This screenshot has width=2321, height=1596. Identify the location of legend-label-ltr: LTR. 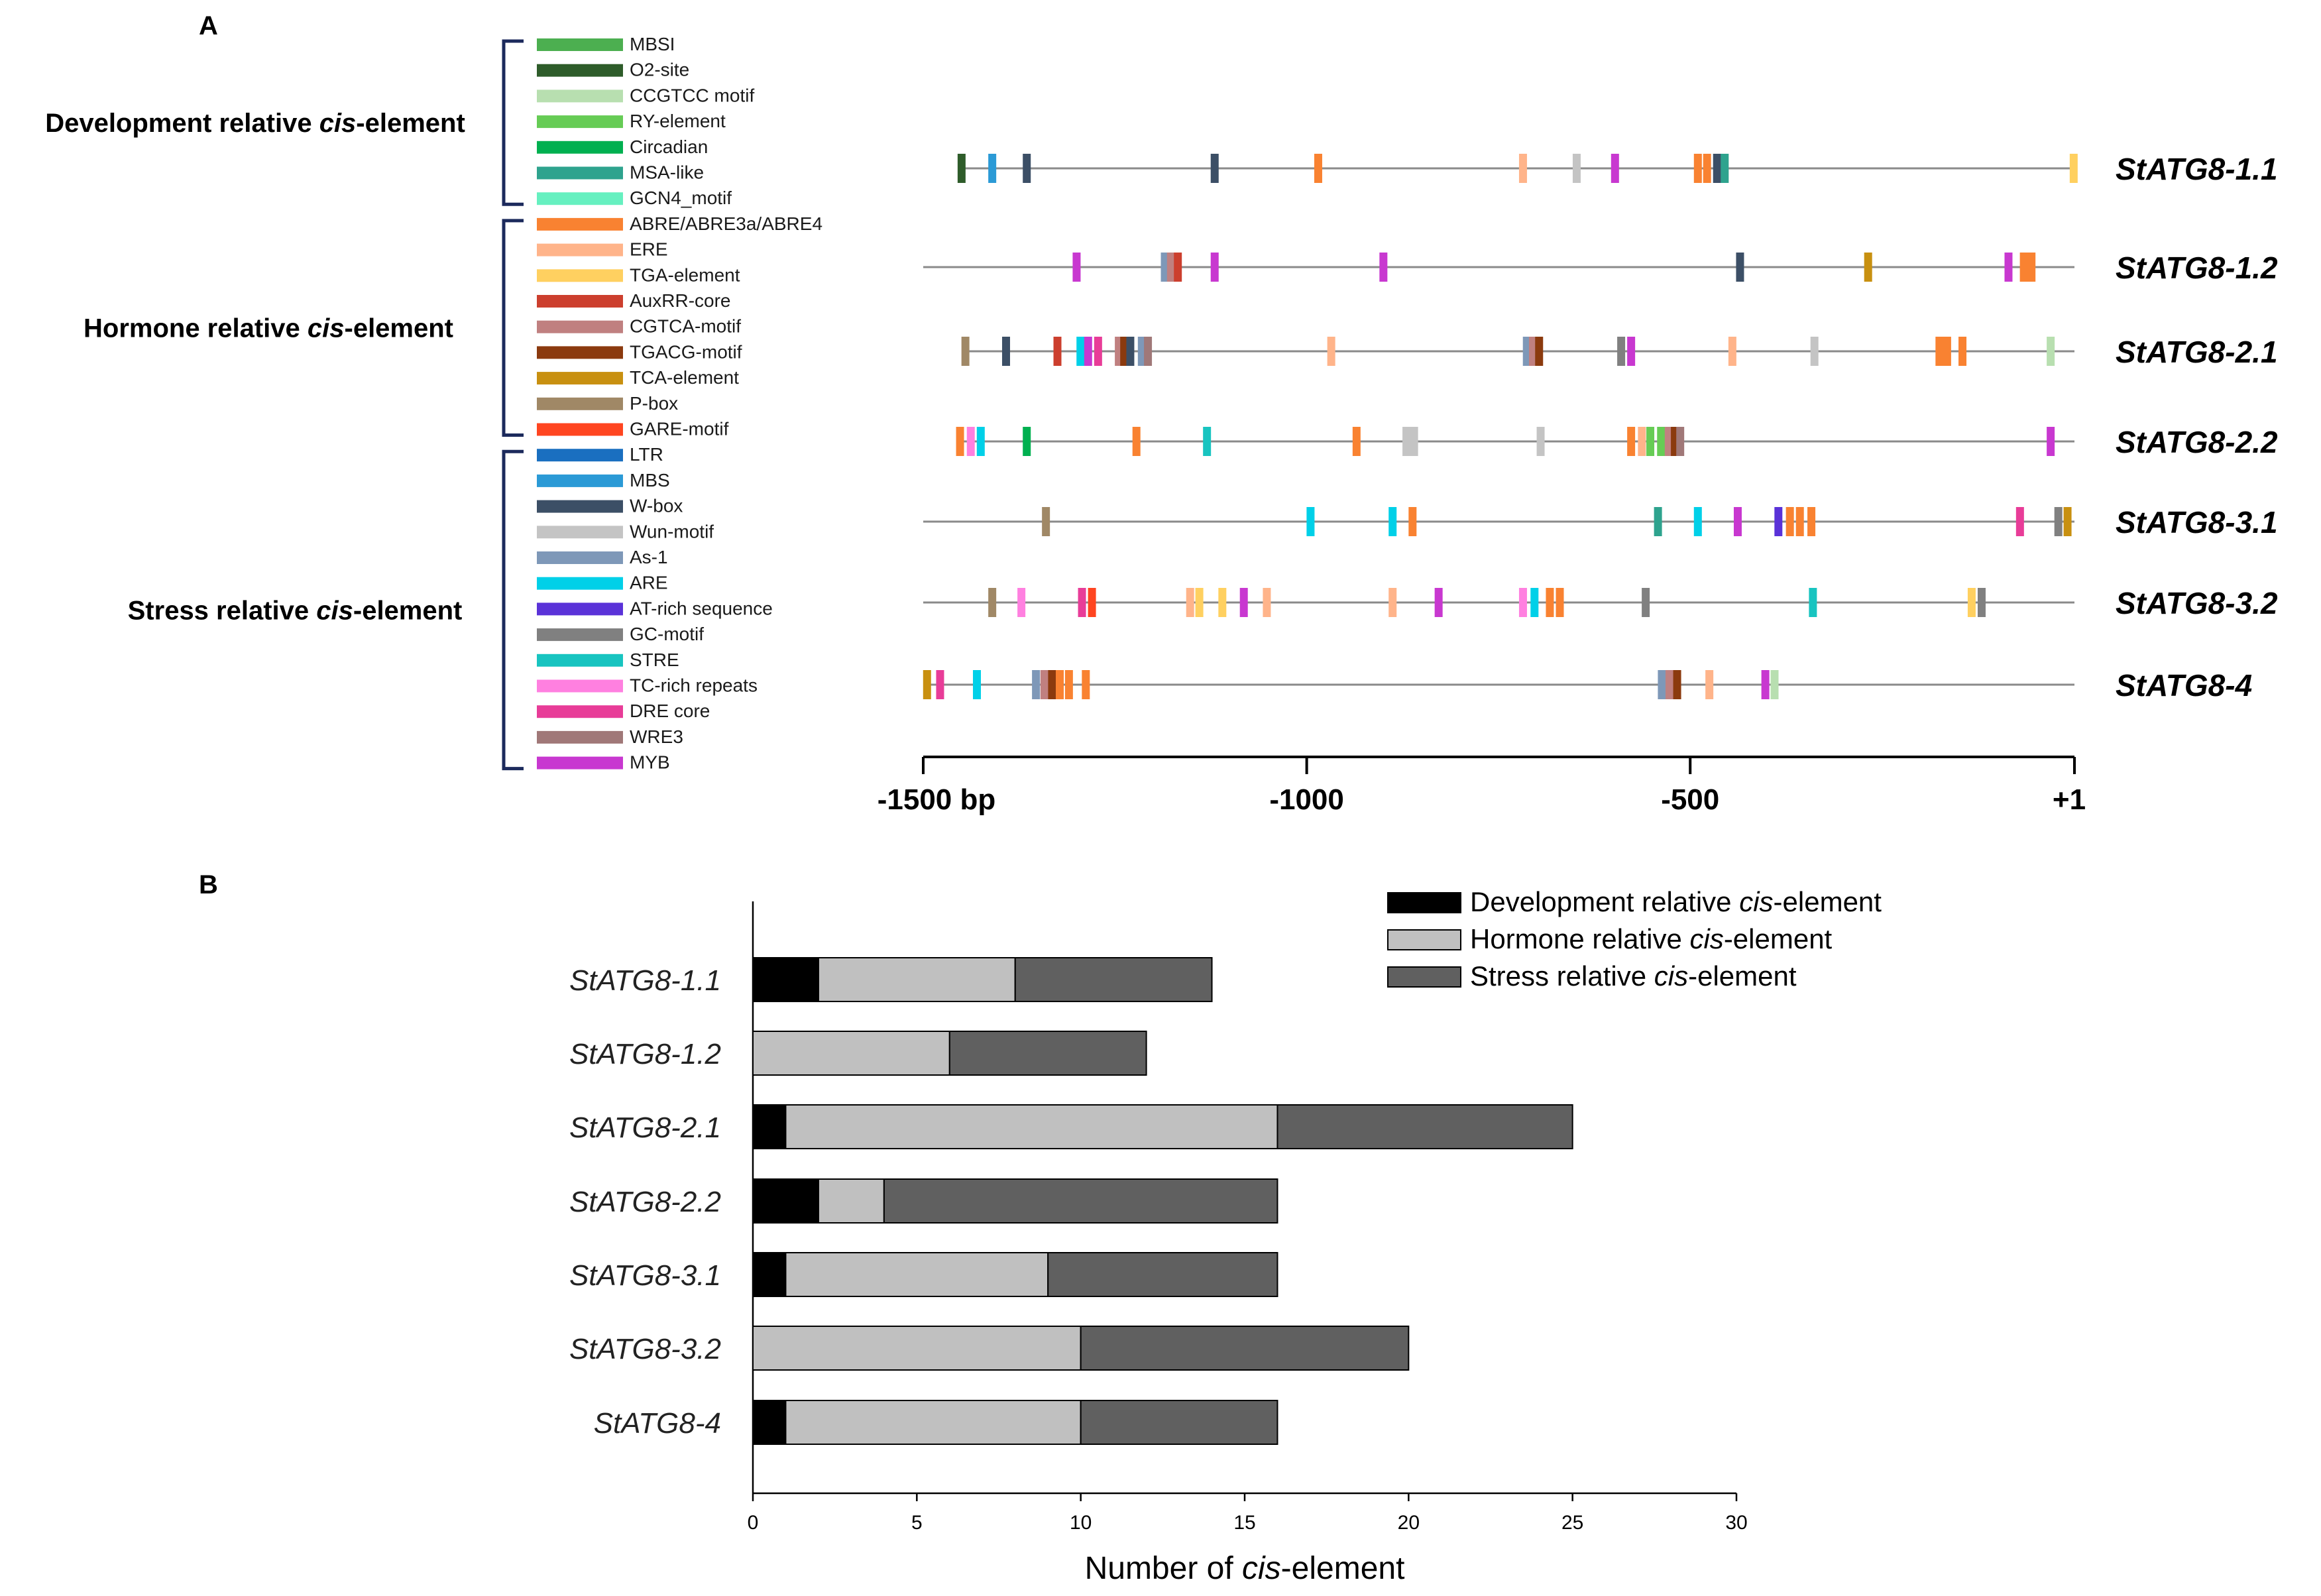
(646, 454).